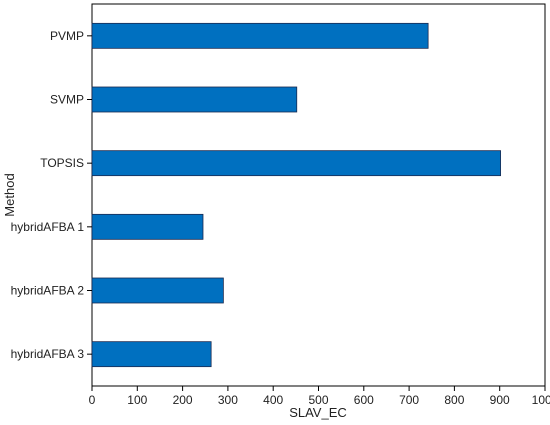 This screenshot has width=550, height=425. What do you see at coordinates (409, 400) in the screenshot?
I see `x-tick-label: 700` at bounding box center [409, 400].